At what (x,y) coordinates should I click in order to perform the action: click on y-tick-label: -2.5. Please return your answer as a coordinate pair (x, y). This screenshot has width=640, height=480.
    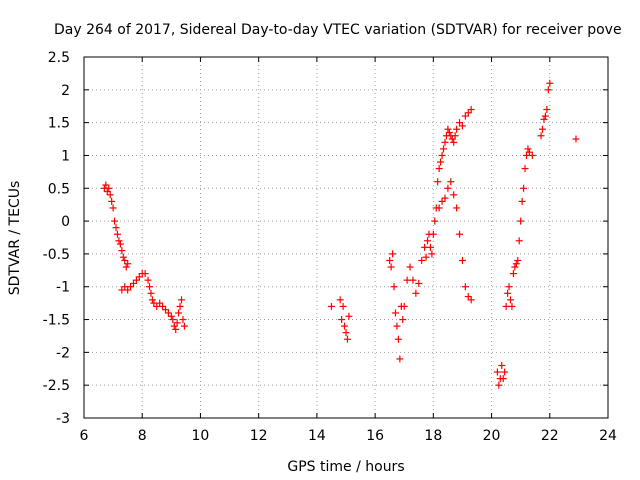
    Looking at the image, I should click on (56, 386).